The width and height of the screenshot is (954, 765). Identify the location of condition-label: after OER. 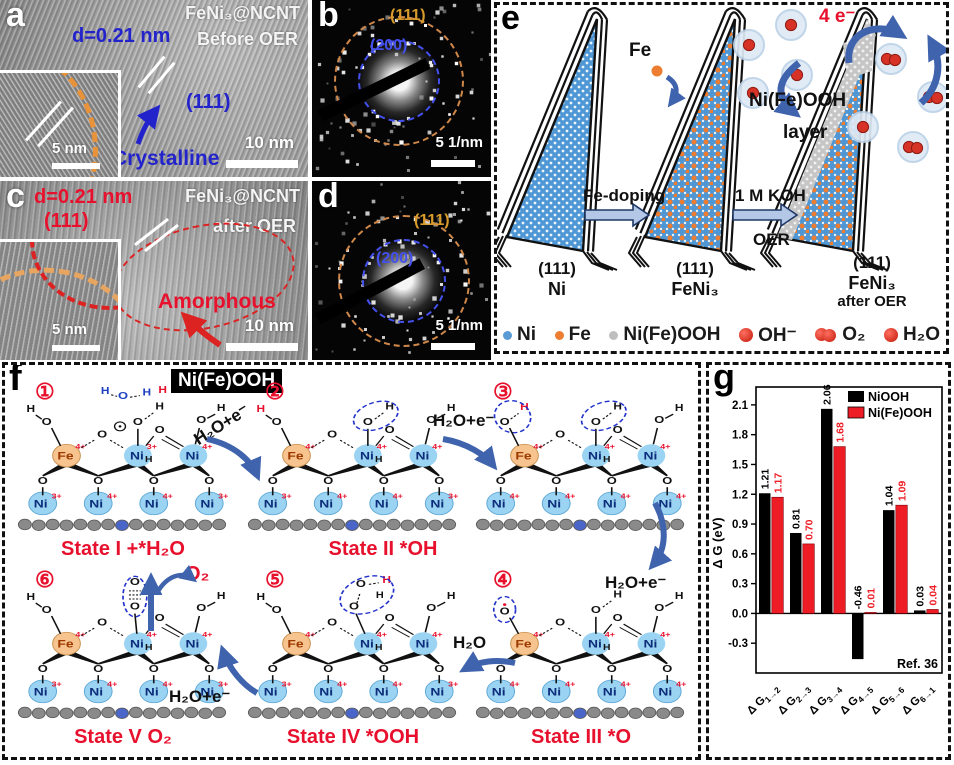
(254, 226).